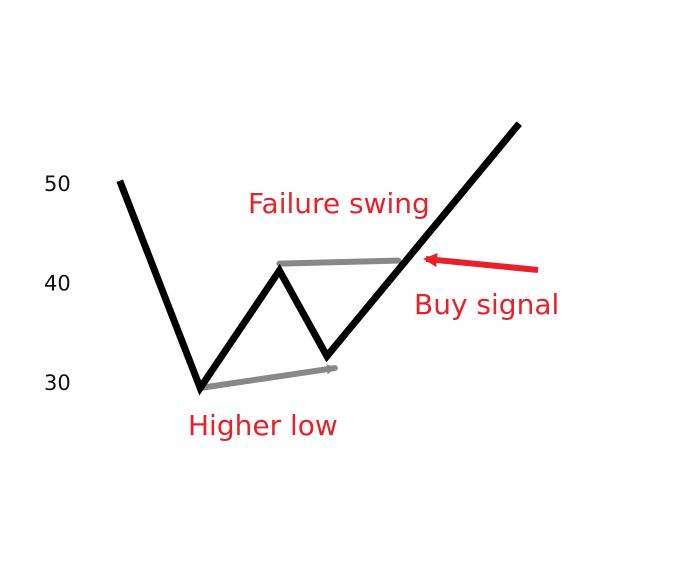 This screenshot has width=692, height=588. What do you see at coordinates (339, 203) in the screenshot?
I see `annotation-failure-swing: Failure swing` at bounding box center [339, 203].